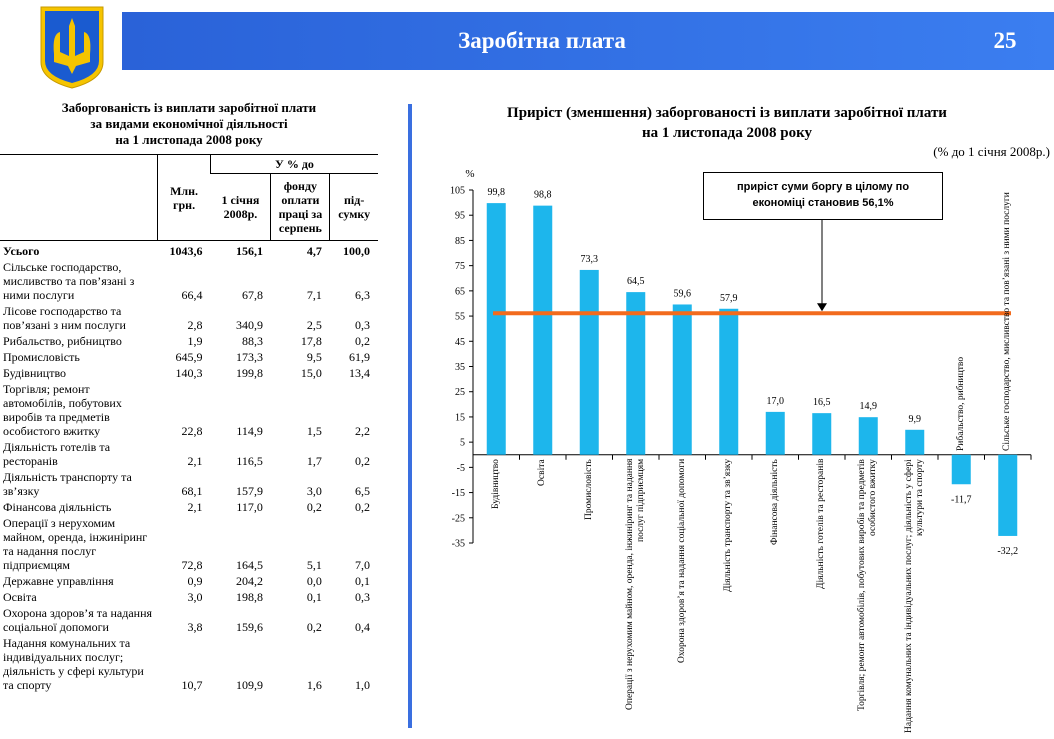 The height and width of the screenshot is (739, 1054). I want to click on header-title: Заробітна плата, so click(542, 40).